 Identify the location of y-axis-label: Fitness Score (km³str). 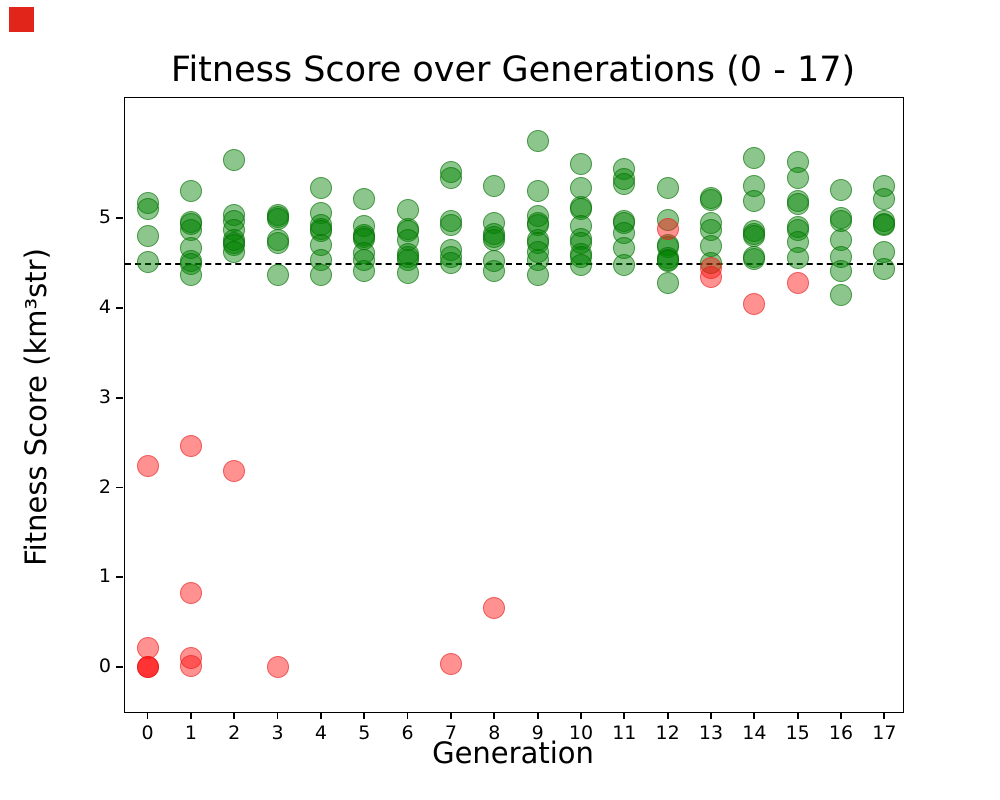
(36, 407).